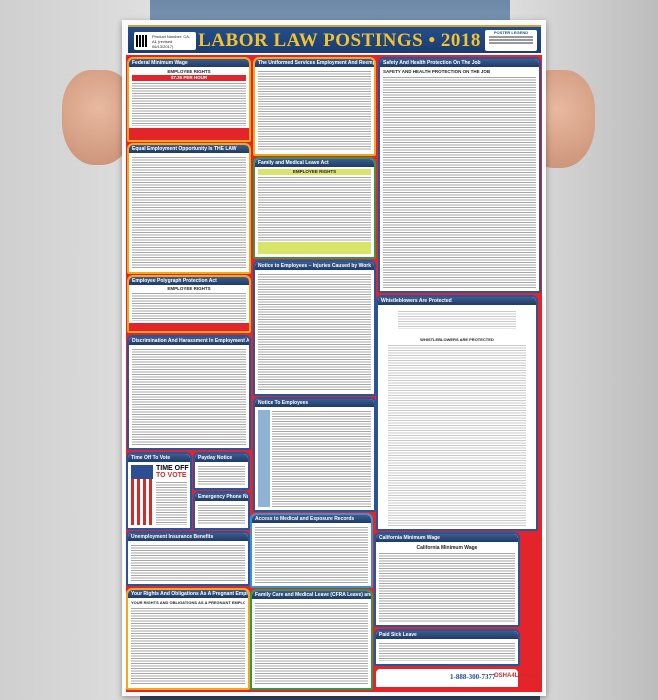  I want to click on section-title: Access to Medical and Exposure Records, so click(311, 519).